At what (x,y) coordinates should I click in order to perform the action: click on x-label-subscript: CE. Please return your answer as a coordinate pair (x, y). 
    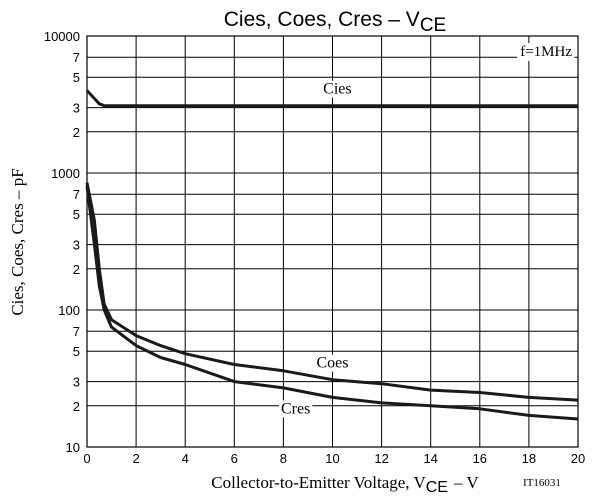
    Looking at the image, I should click on (437, 487).